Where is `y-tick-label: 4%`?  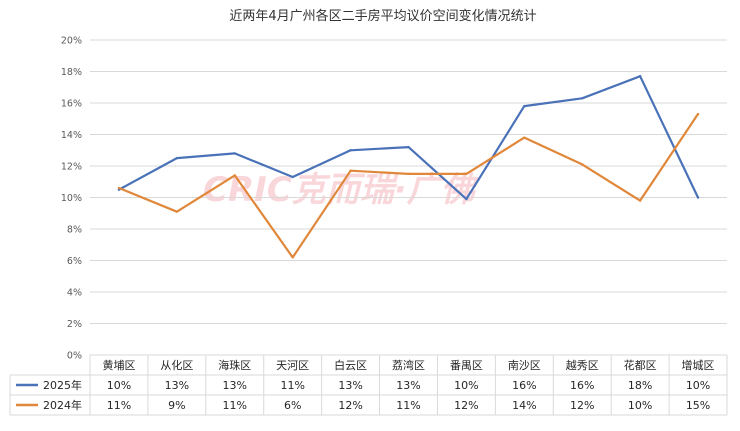
y-tick-label: 4% is located at coordinates (74, 293).